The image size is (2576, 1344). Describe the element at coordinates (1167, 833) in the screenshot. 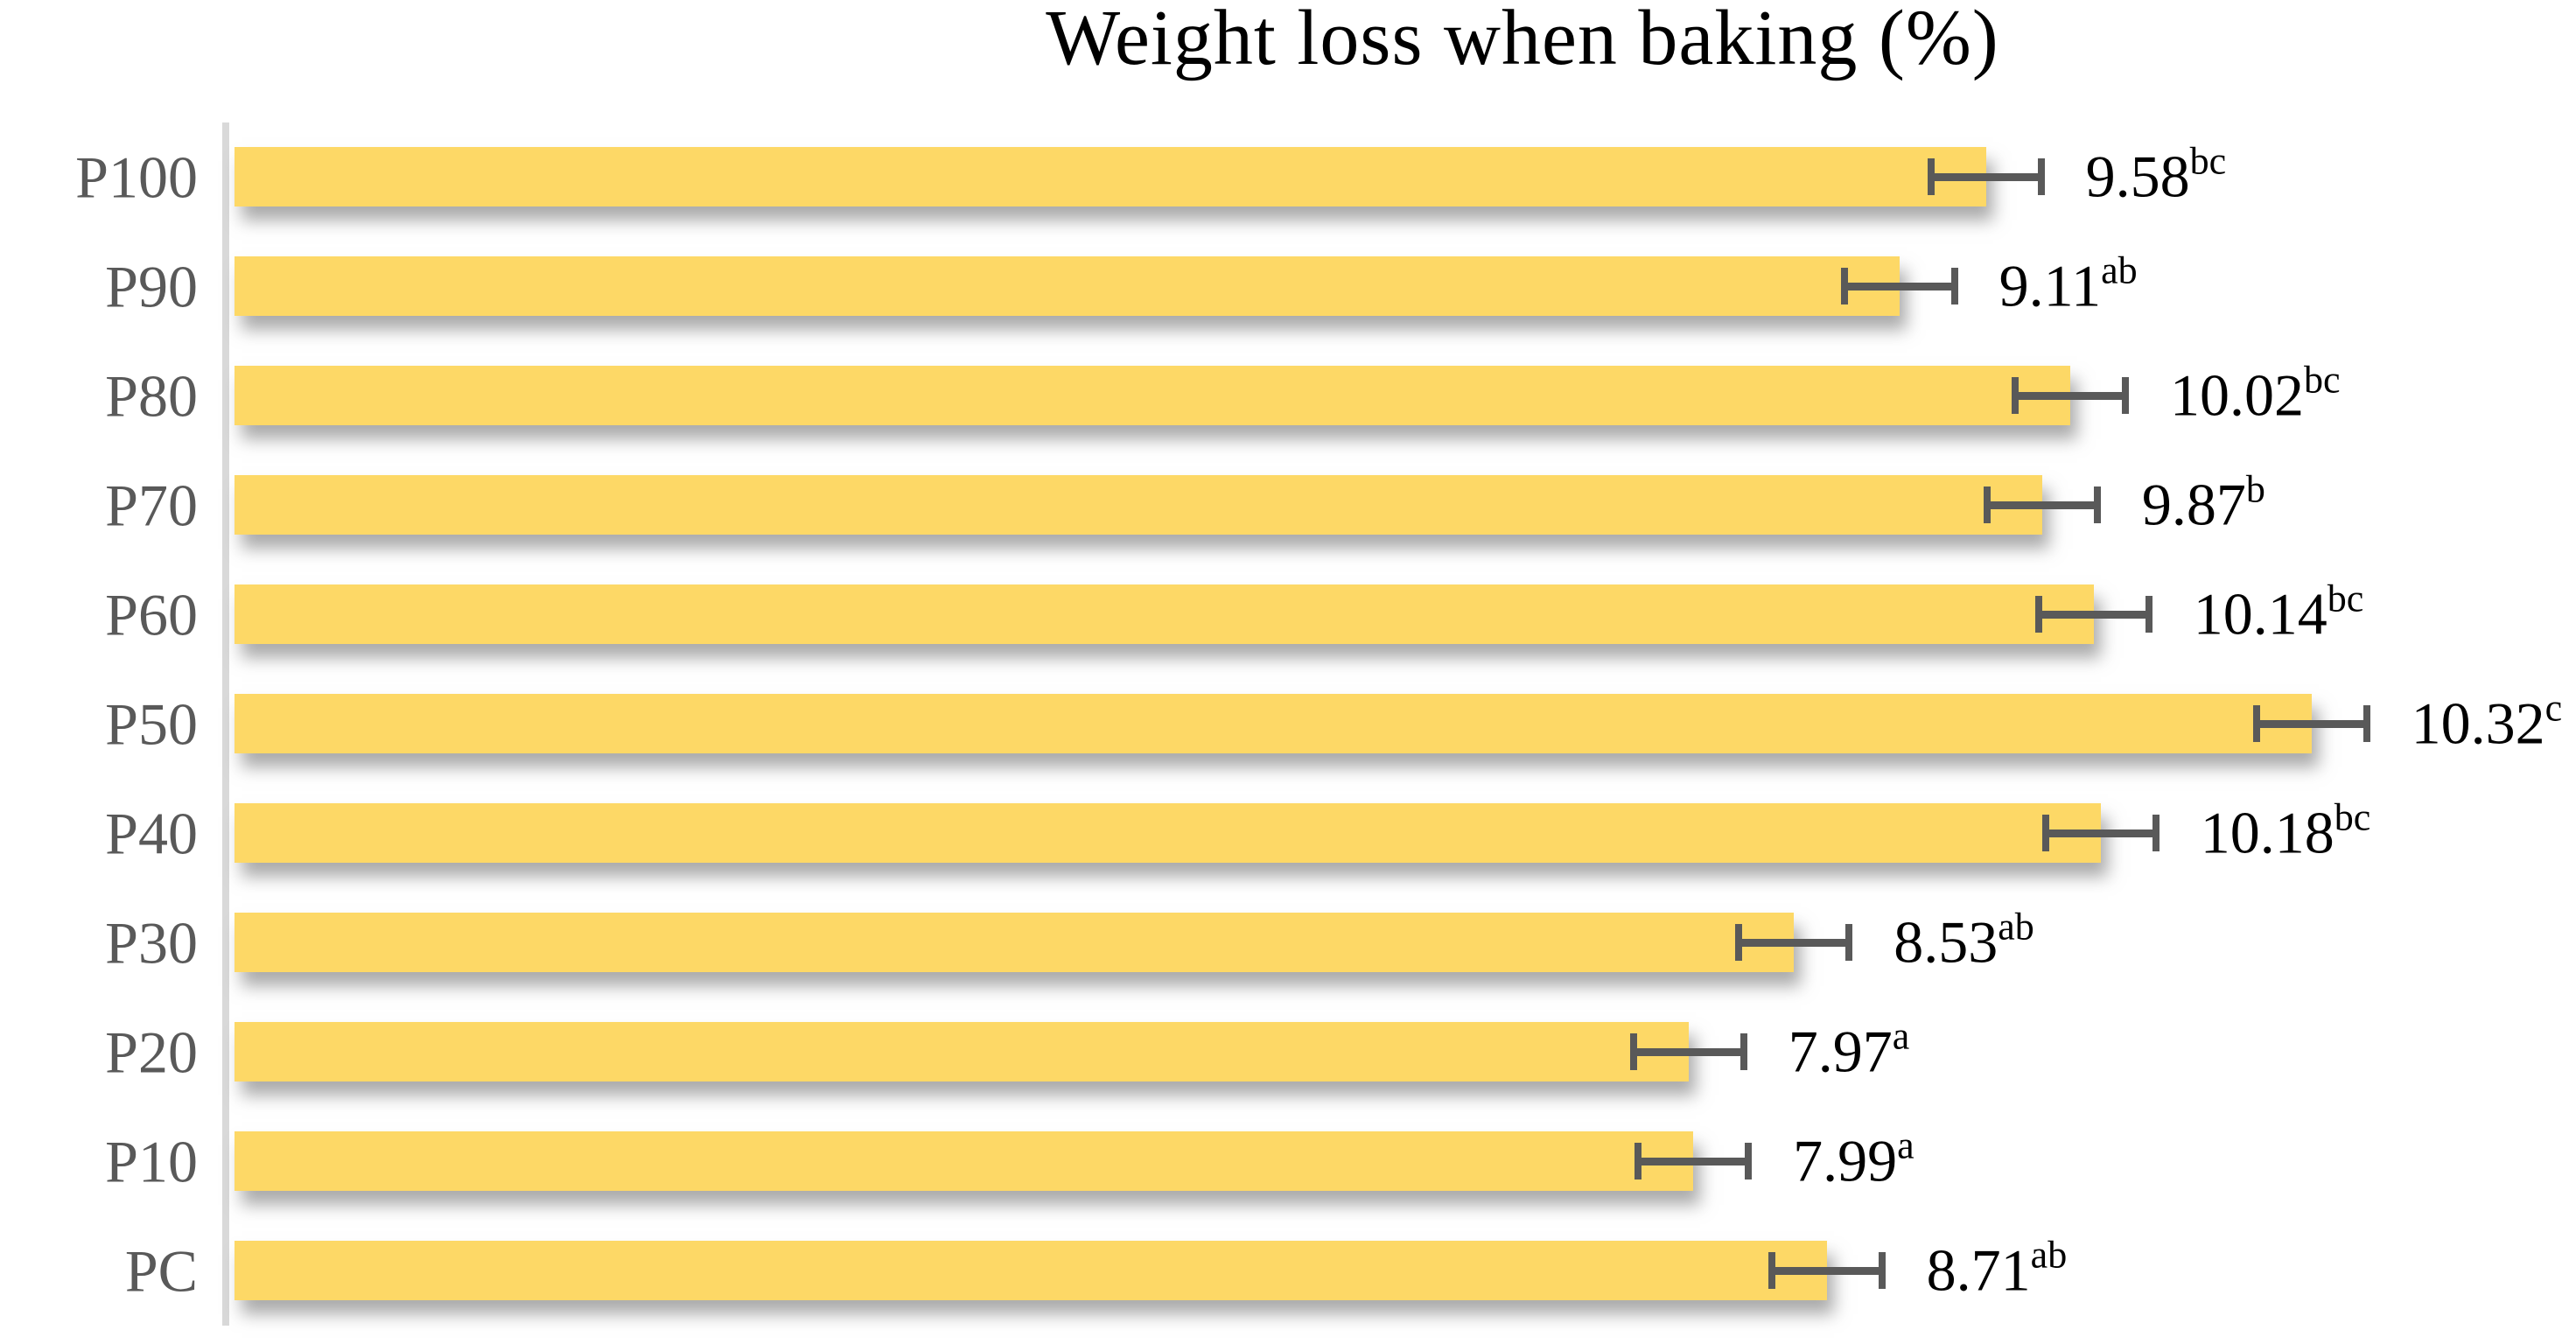

I see `bar-p40` at that location.